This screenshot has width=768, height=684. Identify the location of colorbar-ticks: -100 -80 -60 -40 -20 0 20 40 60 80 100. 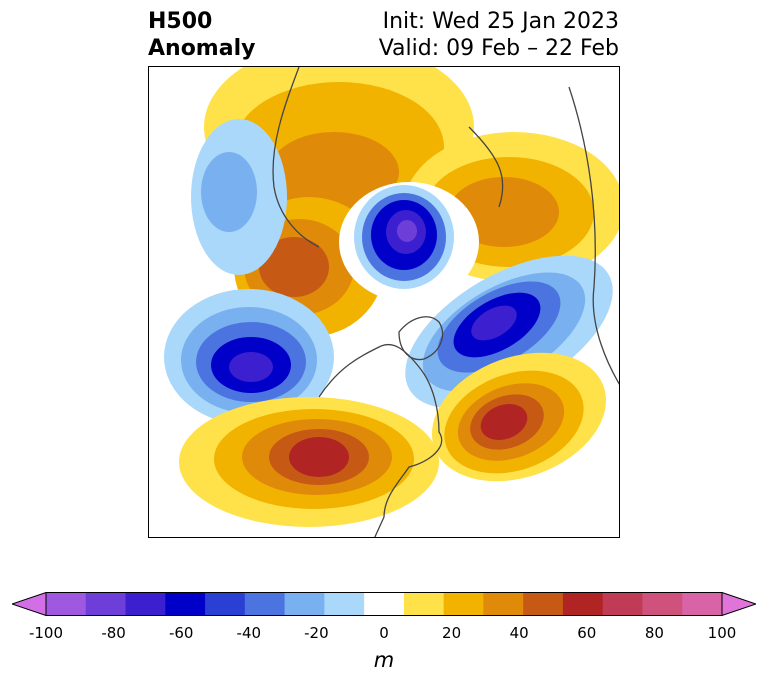
(384, 634).